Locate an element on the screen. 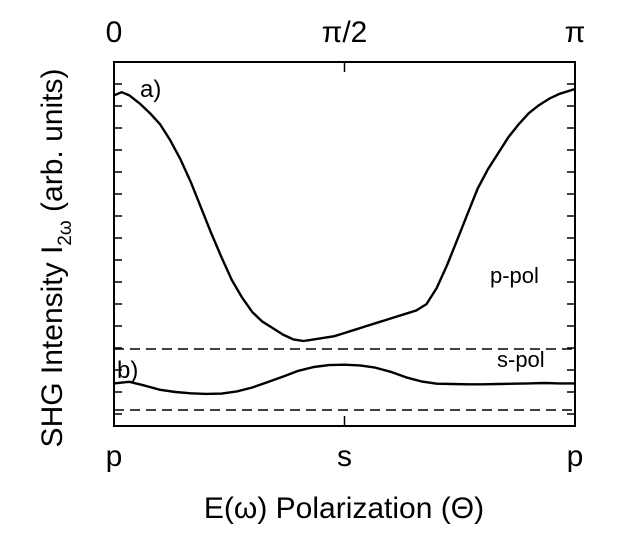 The image size is (621, 544). y-axis-label-units: (arb. units) is located at coordinates (52, 145).